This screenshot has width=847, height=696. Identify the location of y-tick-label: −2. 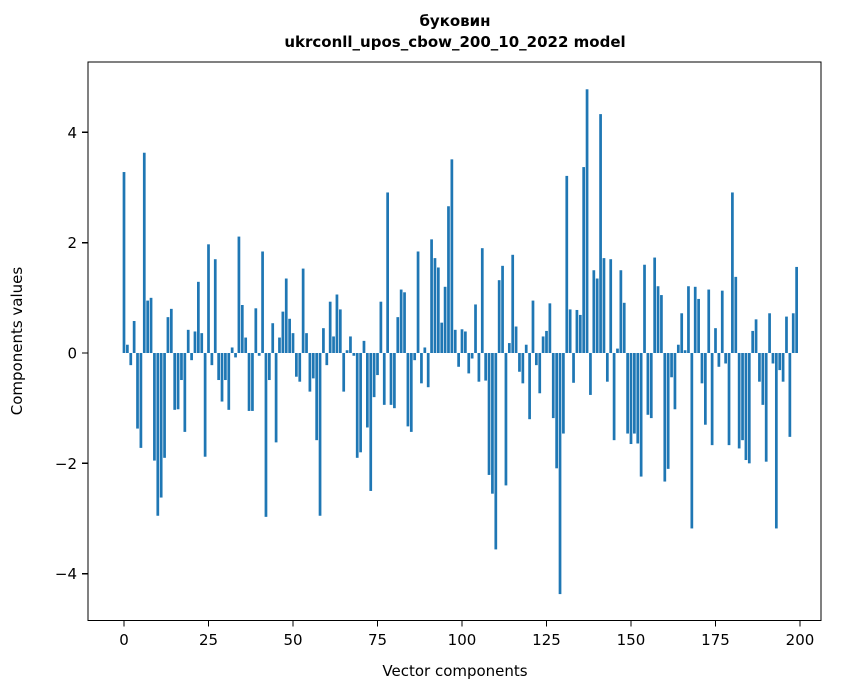
(66, 464).